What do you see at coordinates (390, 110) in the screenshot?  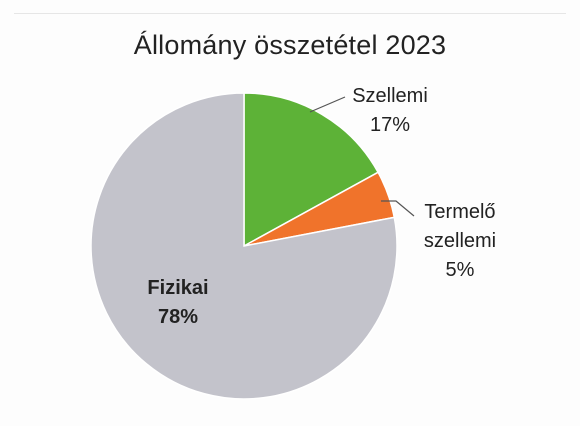 I see `slice-data-label: Szellemi 17%` at bounding box center [390, 110].